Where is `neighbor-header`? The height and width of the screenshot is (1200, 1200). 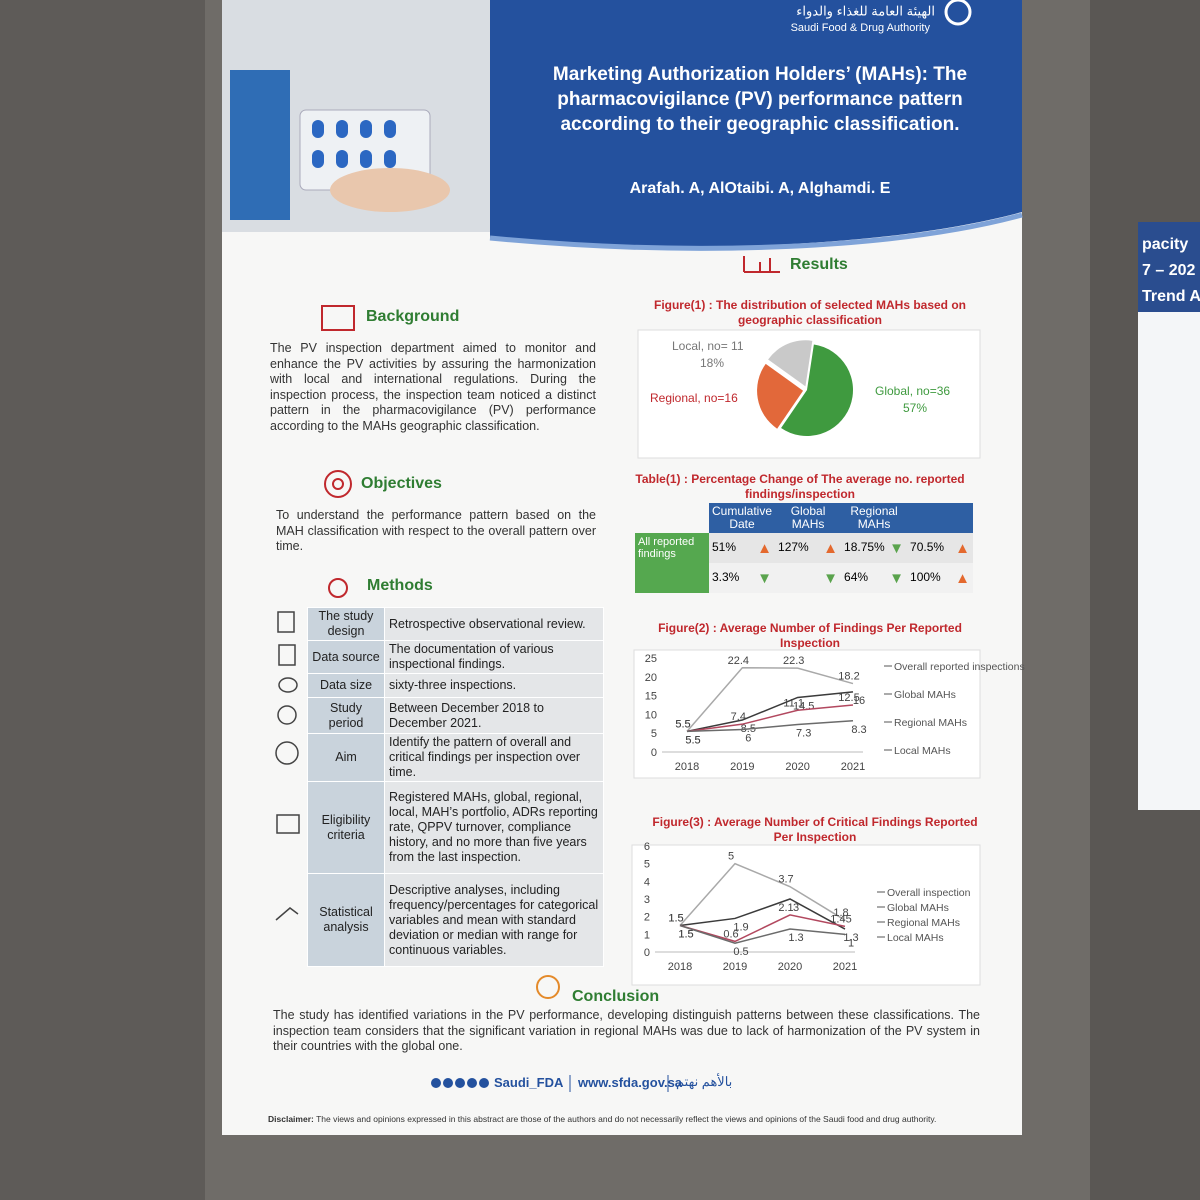 neighbor-header is located at coordinates (1169, 267).